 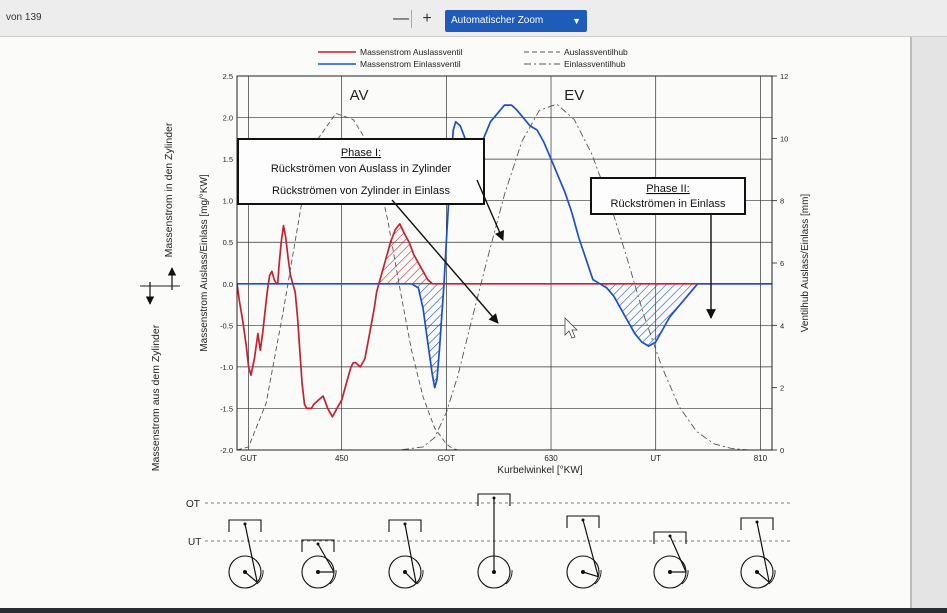 What do you see at coordinates (226, 408) in the screenshot?
I see `y-tick-label-left-8: -1.5` at bounding box center [226, 408].